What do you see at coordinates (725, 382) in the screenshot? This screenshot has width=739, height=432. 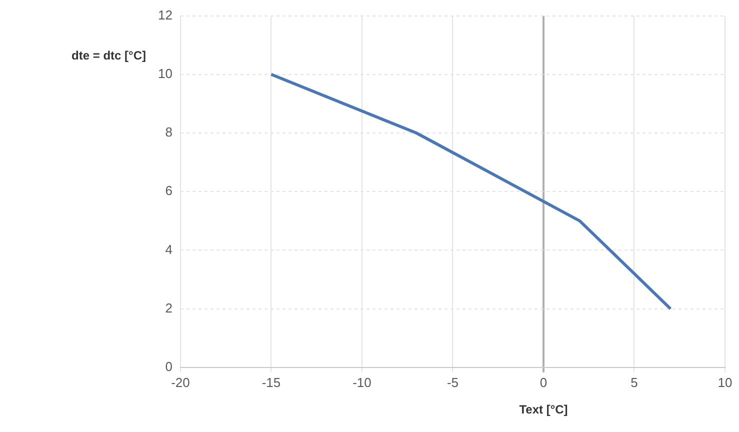 I see `x-tick-label: 10` at bounding box center [725, 382].